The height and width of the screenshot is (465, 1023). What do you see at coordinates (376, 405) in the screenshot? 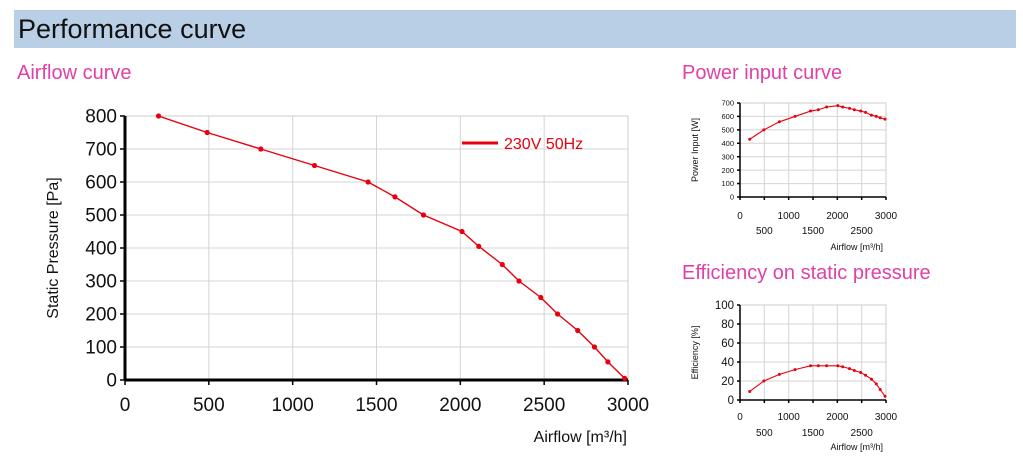
I see `airflow-x-tick-label: 1500` at bounding box center [376, 405].